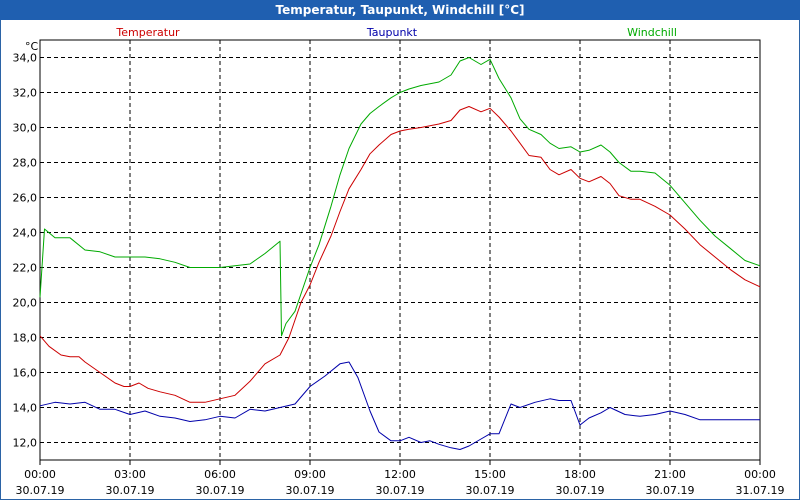  I want to click on y-axis-label: °C, so click(32, 46).